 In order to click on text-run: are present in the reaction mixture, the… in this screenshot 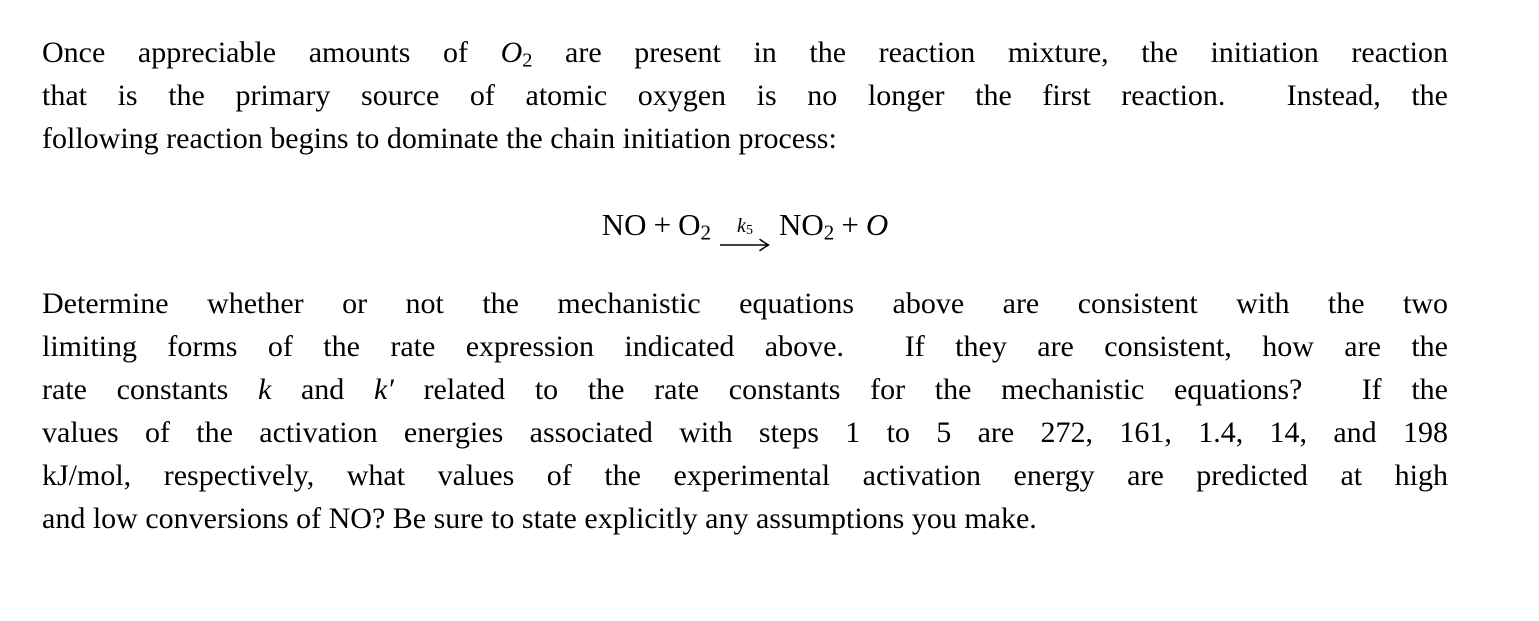, I will do `click(990, 52)`.